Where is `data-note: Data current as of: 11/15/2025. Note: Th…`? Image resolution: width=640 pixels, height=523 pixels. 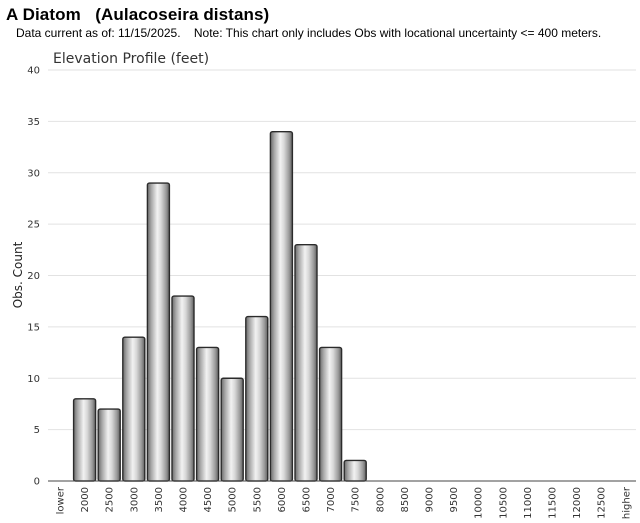
data-note: Data current as of: 11/15/2025. Note: Th… is located at coordinates (309, 33).